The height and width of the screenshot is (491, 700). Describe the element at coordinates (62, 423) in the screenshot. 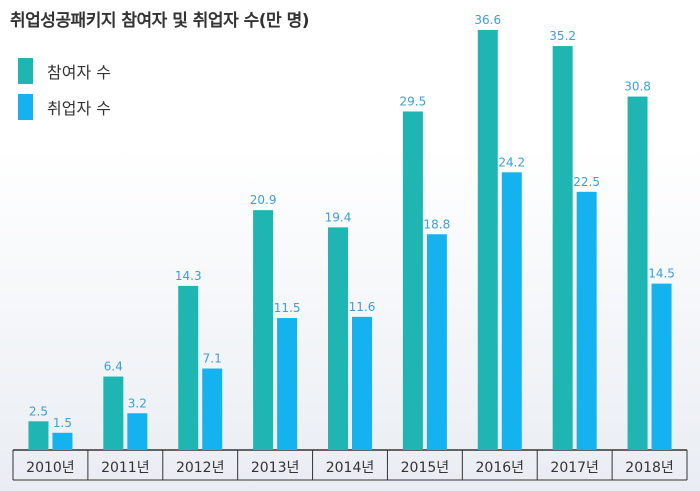

I see `data-label-employed: 1.5` at that location.